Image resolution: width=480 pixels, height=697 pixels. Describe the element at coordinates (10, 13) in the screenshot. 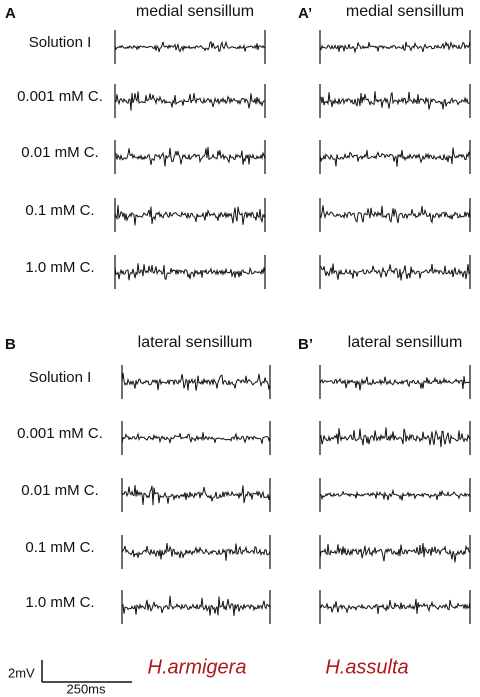

I see `panel-label: A` at that location.